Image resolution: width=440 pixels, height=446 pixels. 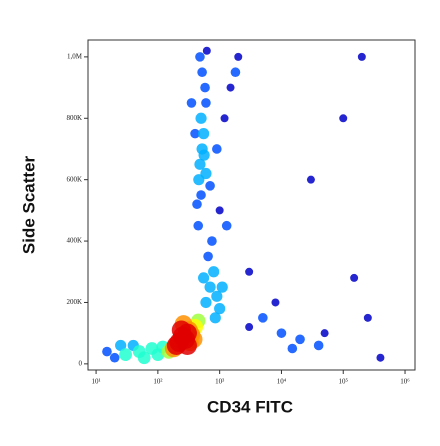 I want to click on y-tick-label: 800K, so click(x=74, y=118).